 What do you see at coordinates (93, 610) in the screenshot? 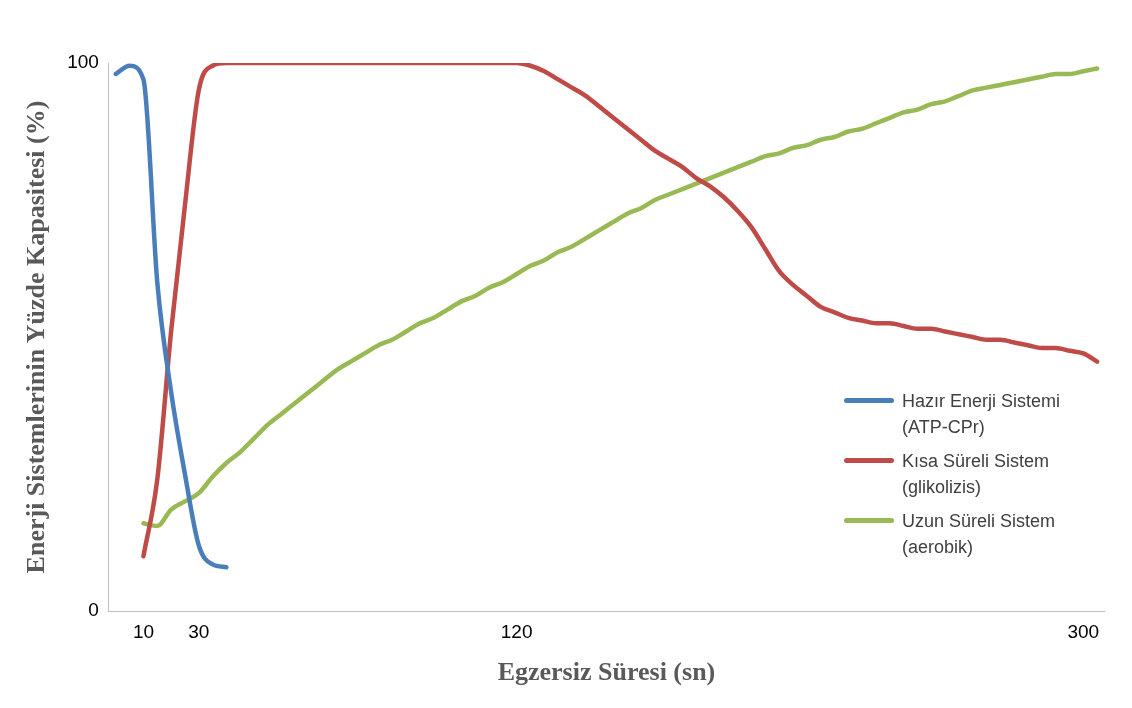
I see `y-tick-label: 0` at bounding box center [93, 610].